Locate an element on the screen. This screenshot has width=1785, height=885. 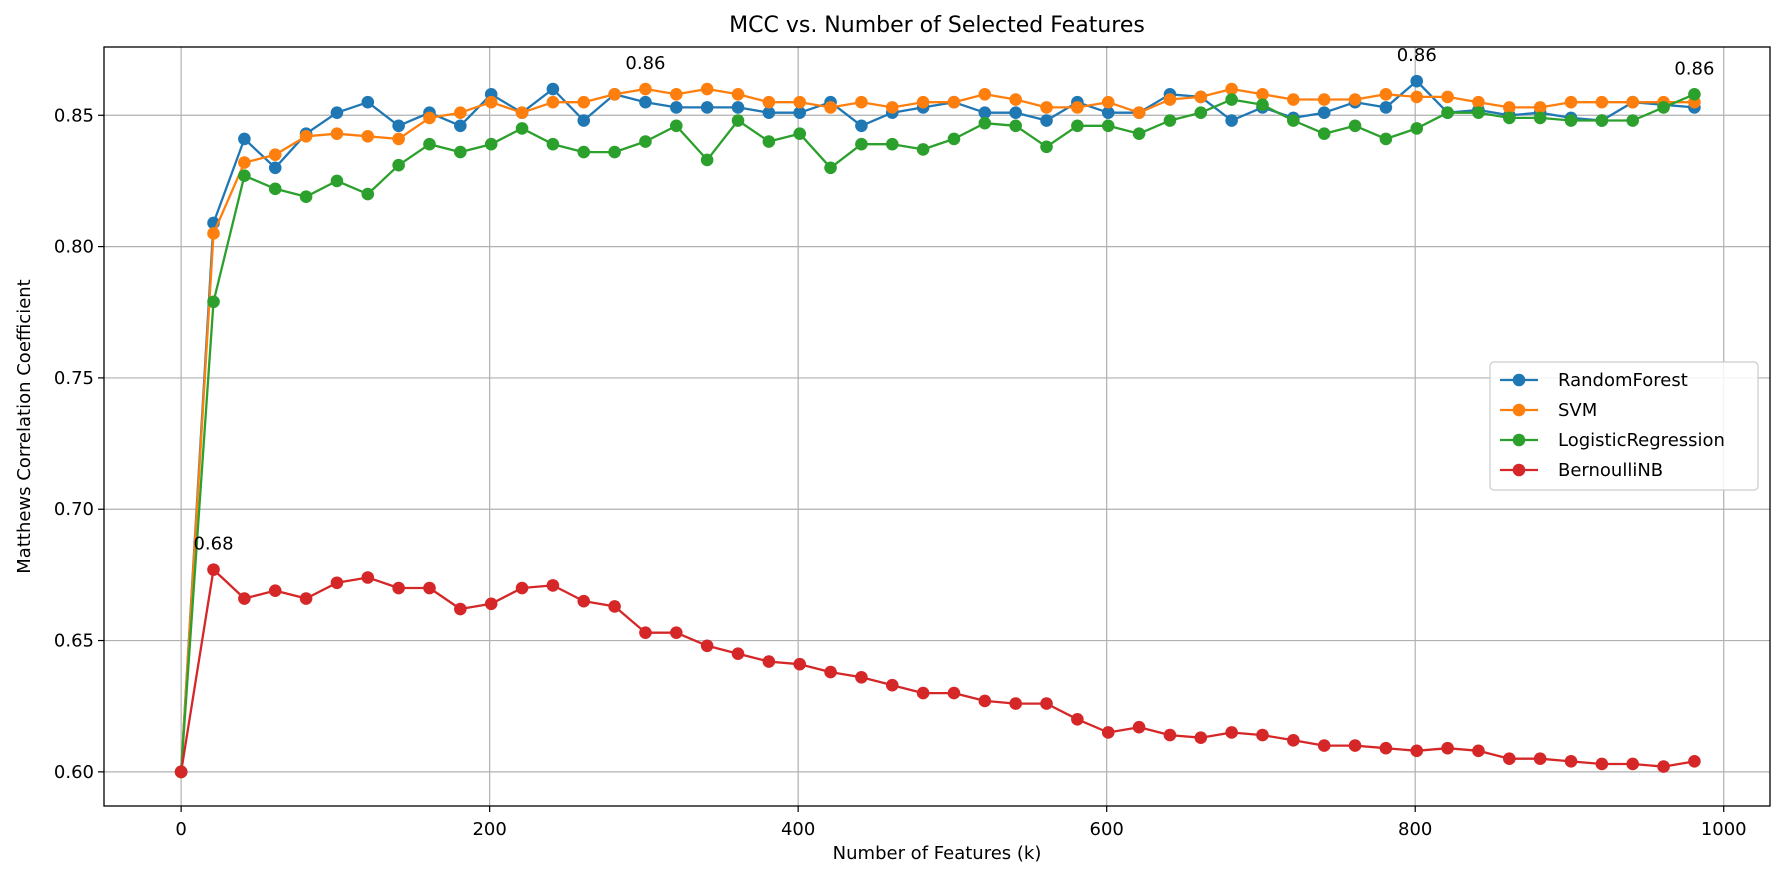
y-tick-label: 0.65 is located at coordinates (74, 641).